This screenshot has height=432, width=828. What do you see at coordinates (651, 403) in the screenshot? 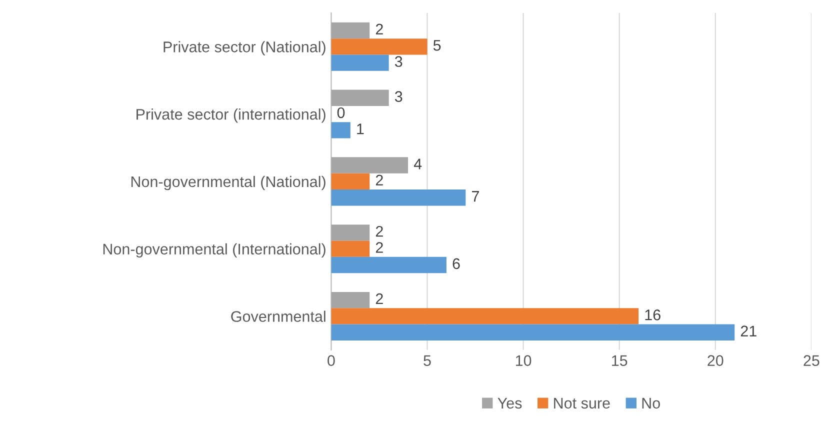
I see `legend-label: No` at bounding box center [651, 403].